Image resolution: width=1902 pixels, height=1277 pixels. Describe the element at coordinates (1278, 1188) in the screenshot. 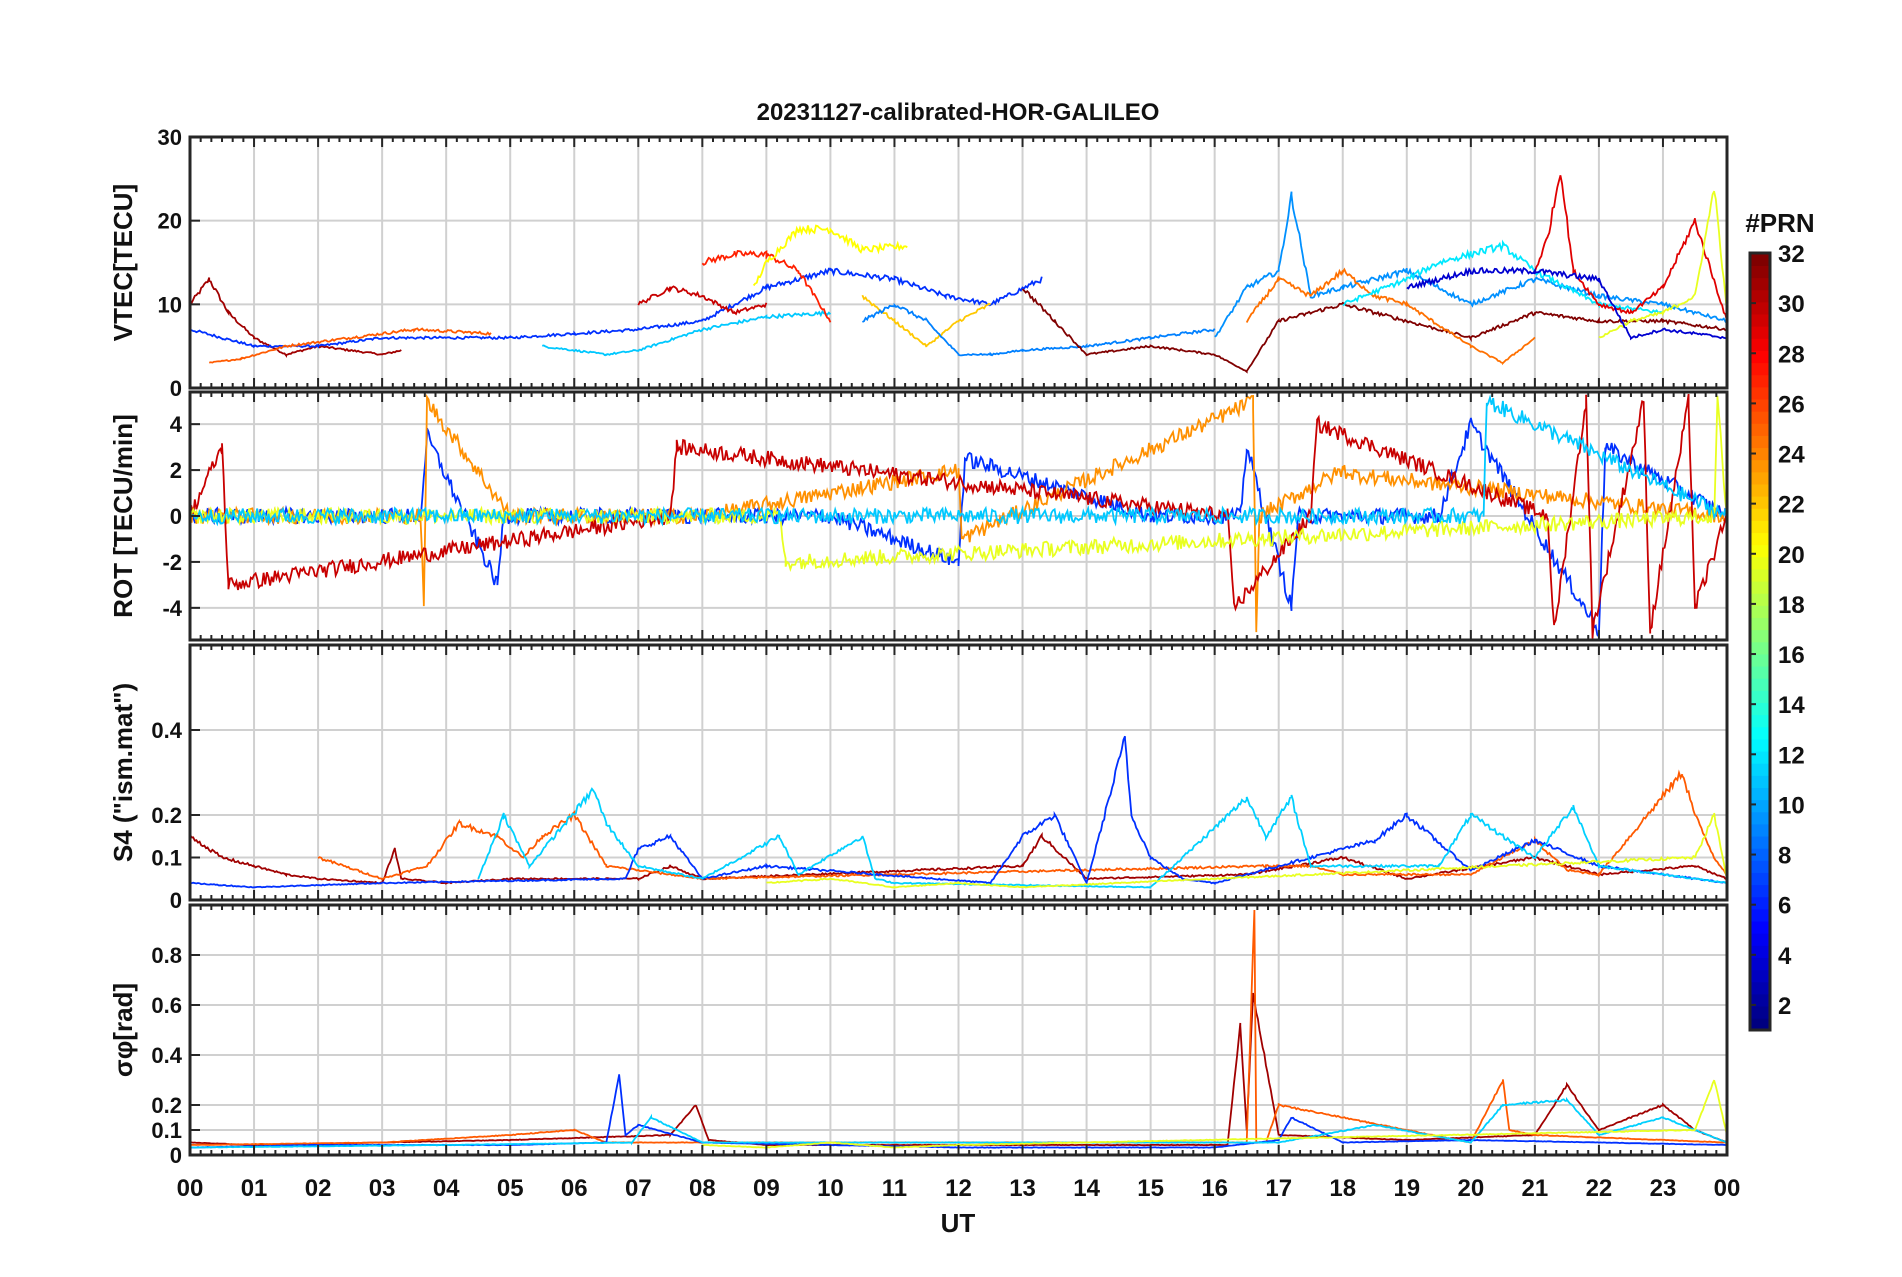

I see `x-tick-label: 17` at that location.